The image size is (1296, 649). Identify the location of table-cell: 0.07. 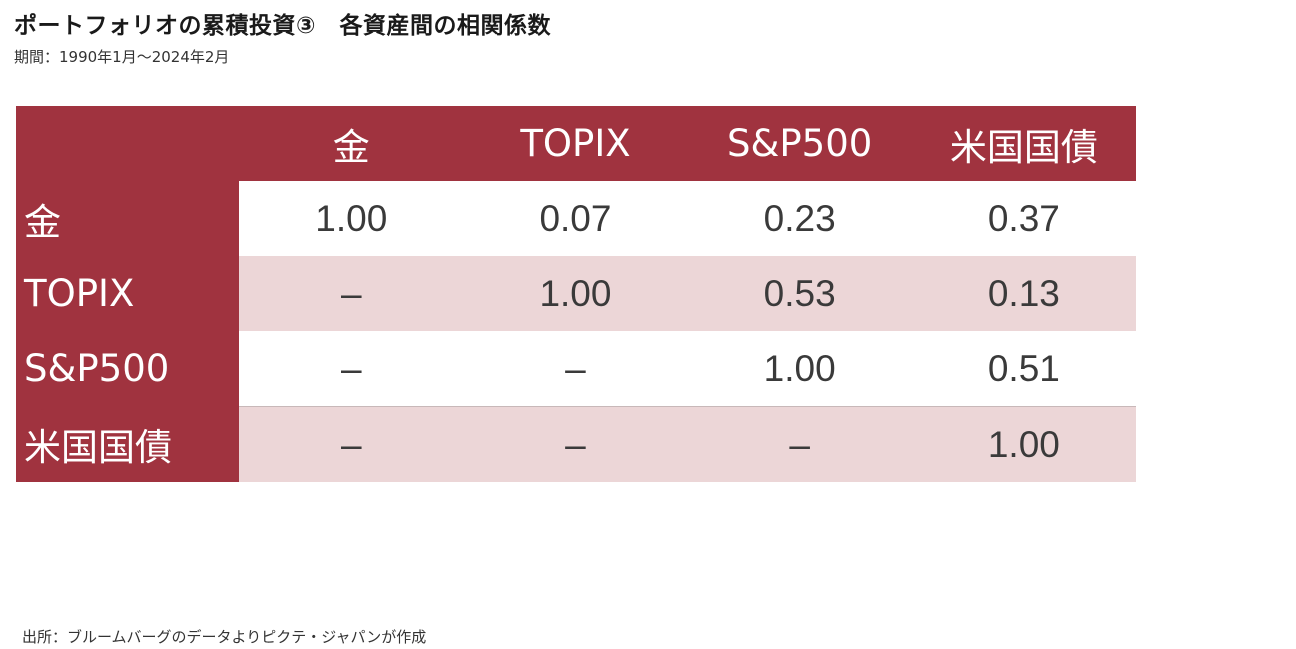
(575, 218).